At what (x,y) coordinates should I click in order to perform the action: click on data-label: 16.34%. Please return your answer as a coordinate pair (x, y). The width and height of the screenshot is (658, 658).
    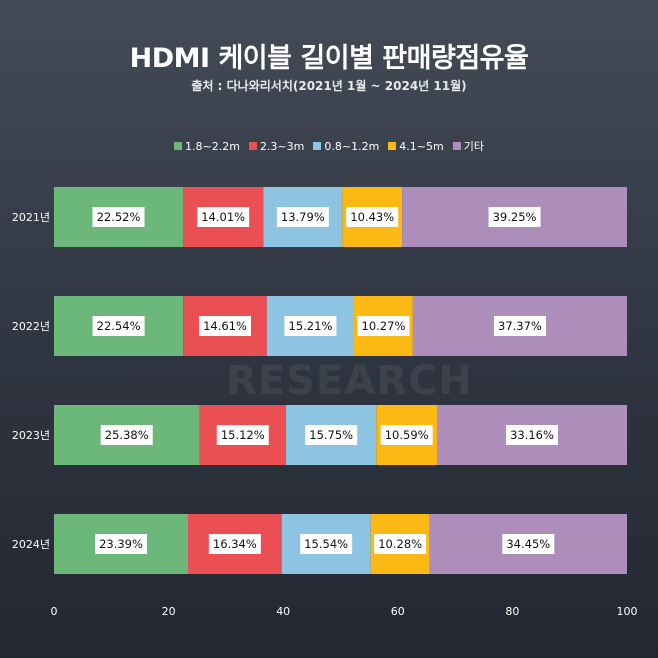
    Looking at the image, I should click on (235, 544).